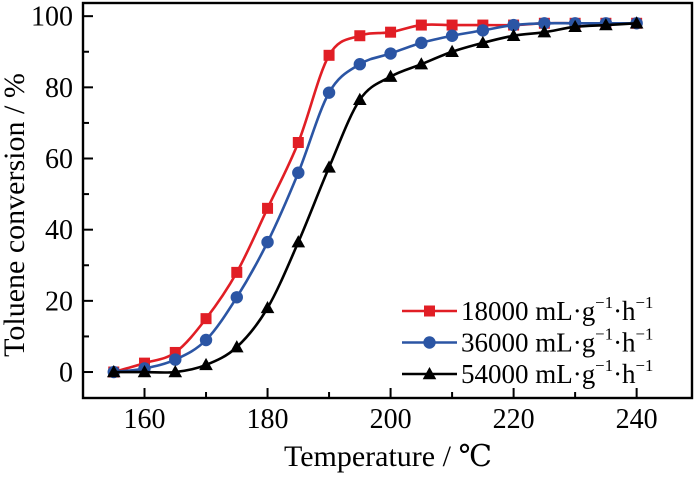 This screenshot has width=700, height=485. What do you see at coordinates (391, 419) in the screenshot?
I see `x-tick-label: 200` at bounding box center [391, 419].